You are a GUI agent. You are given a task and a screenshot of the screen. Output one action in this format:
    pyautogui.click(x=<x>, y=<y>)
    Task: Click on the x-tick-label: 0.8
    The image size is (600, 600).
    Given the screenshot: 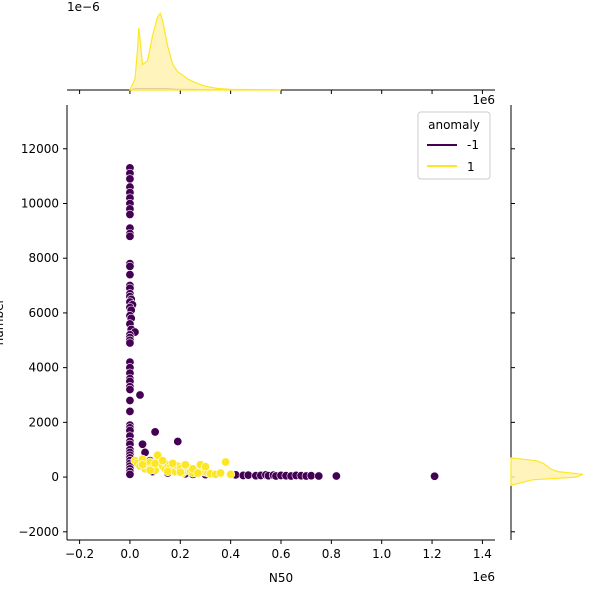 What is the action you would take?
    pyautogui.click(x=331, y=554)
    